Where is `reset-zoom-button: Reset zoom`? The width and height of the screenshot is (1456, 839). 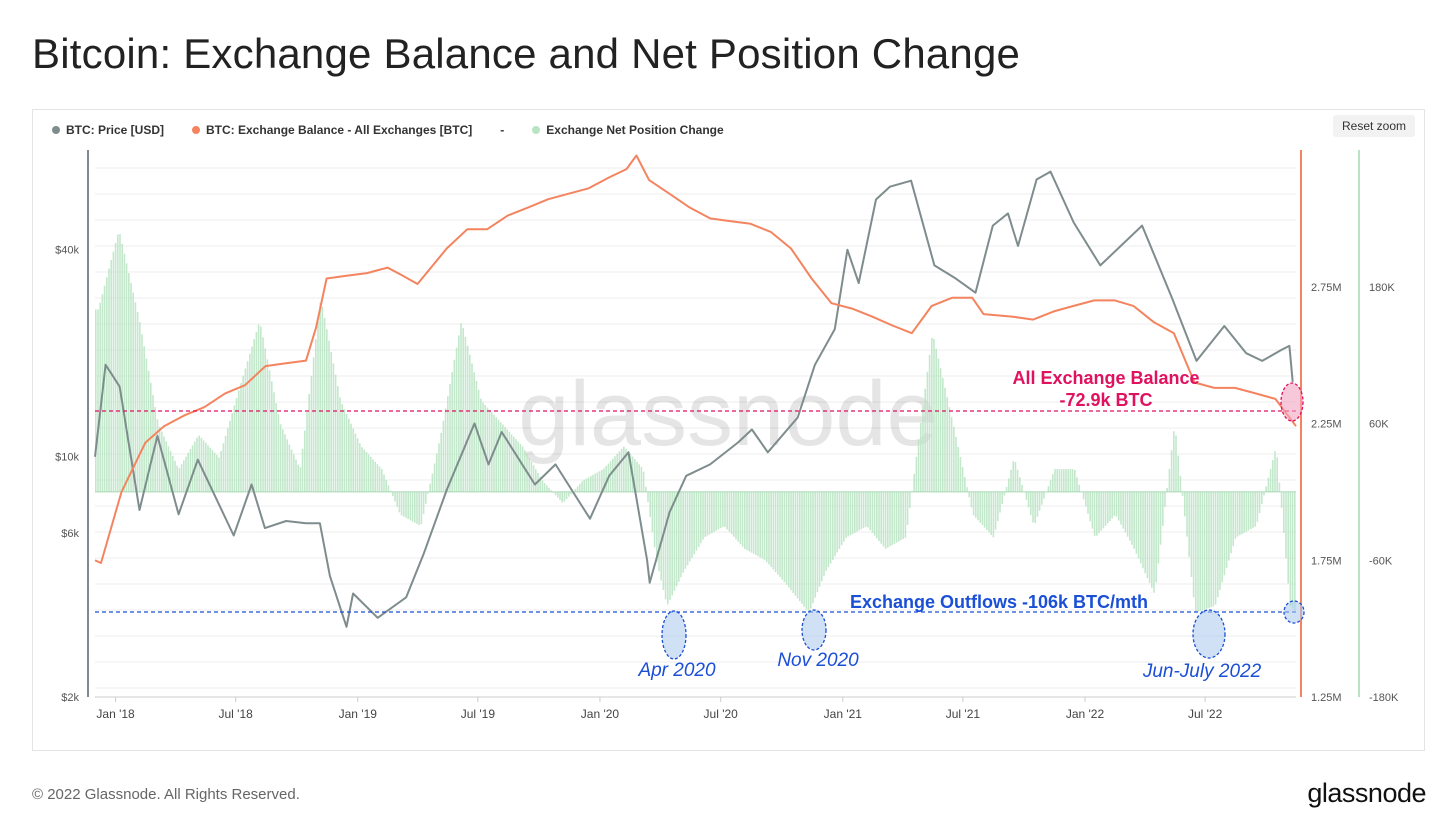 reset-zoom-button: Reset zoom is located at coordinates (1374, 126).